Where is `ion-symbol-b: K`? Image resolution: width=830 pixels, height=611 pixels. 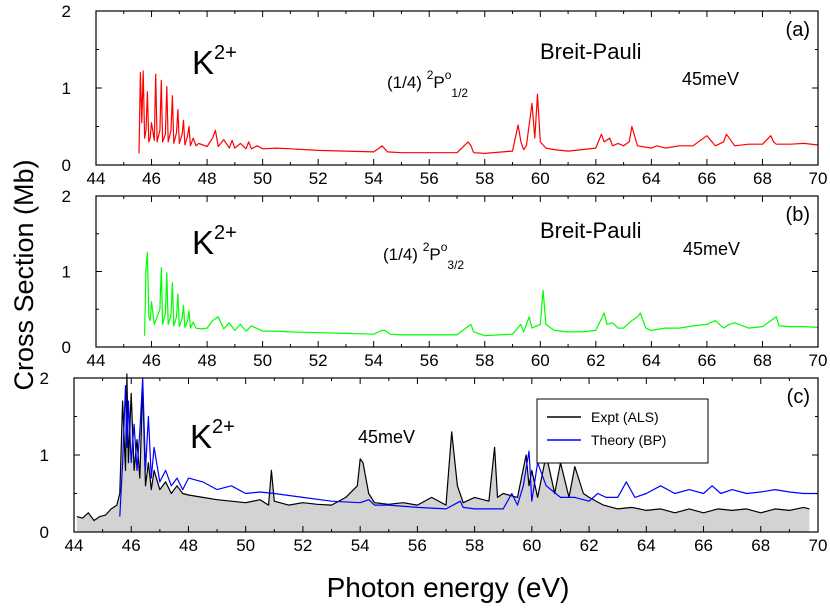
ion-symbol-b: K is located at coordinates (203, 242).